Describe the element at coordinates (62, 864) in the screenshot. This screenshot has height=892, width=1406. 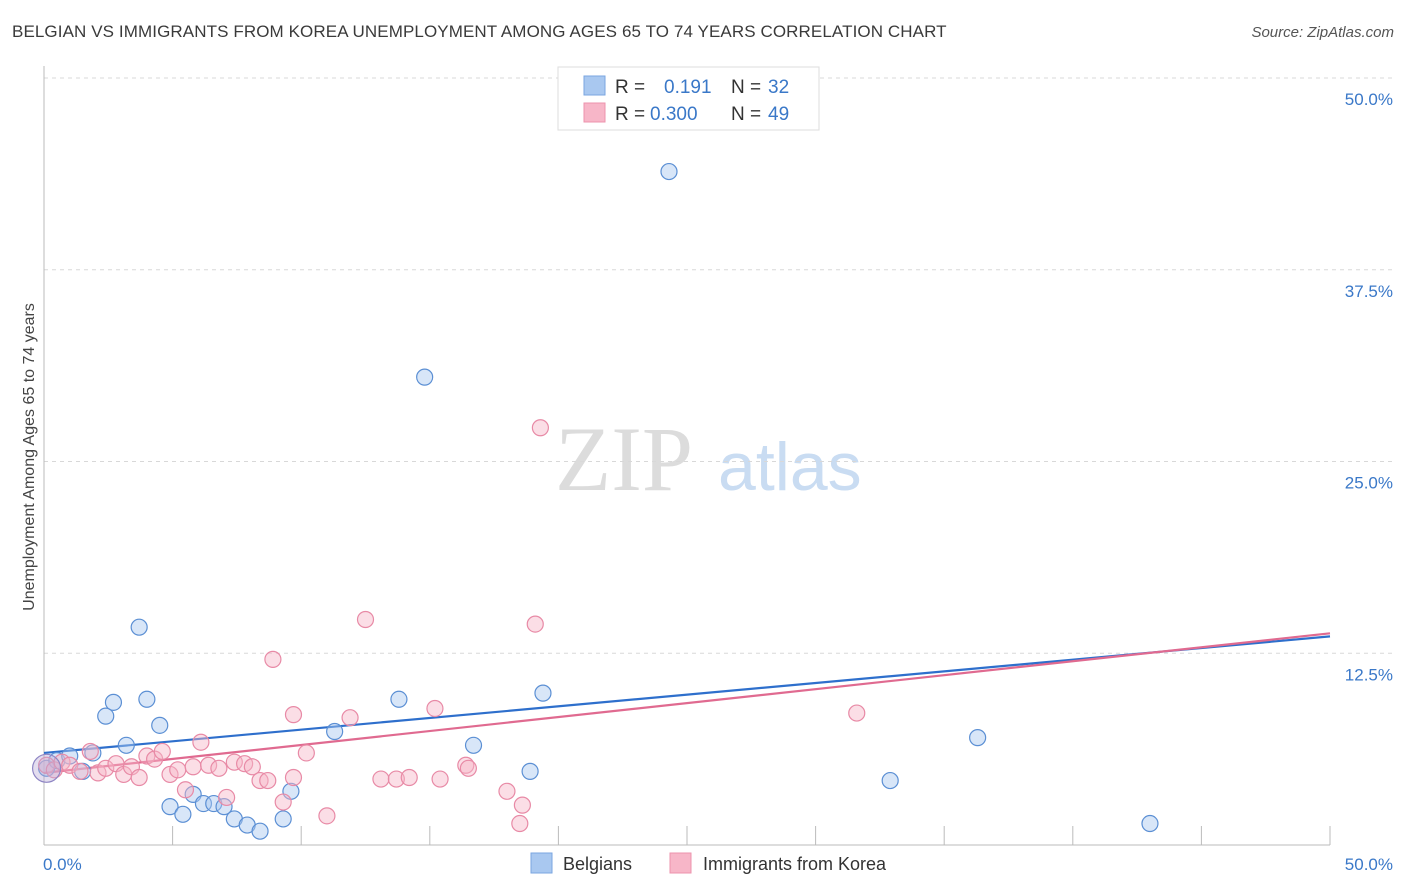
I see `x-tick-min: 0.0%` at that location.